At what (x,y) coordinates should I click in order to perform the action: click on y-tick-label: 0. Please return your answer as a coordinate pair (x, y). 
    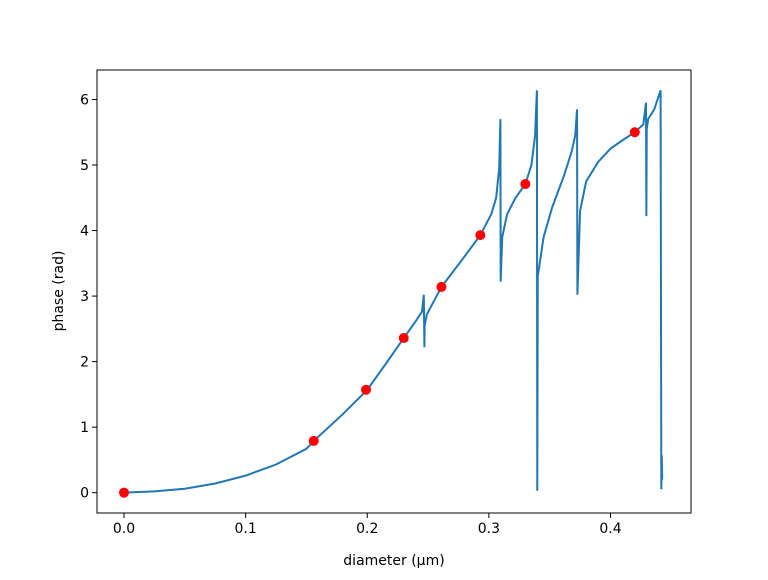
    Looking at the image, I should click on (84, 494).